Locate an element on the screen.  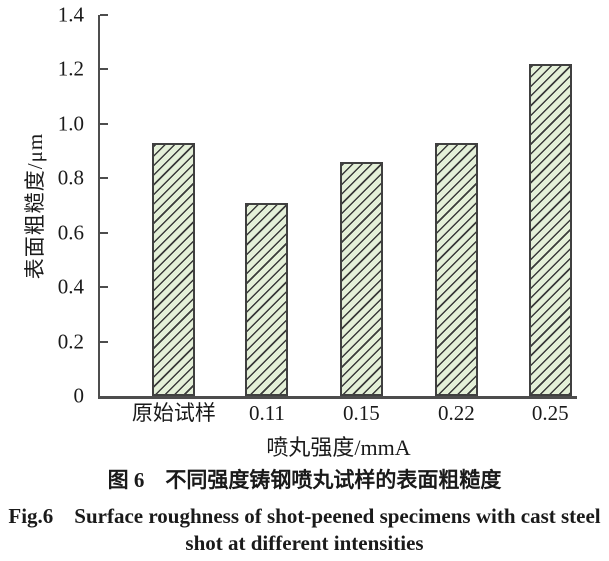
y-tick-label: 0 is located at coordinates (79, 395).